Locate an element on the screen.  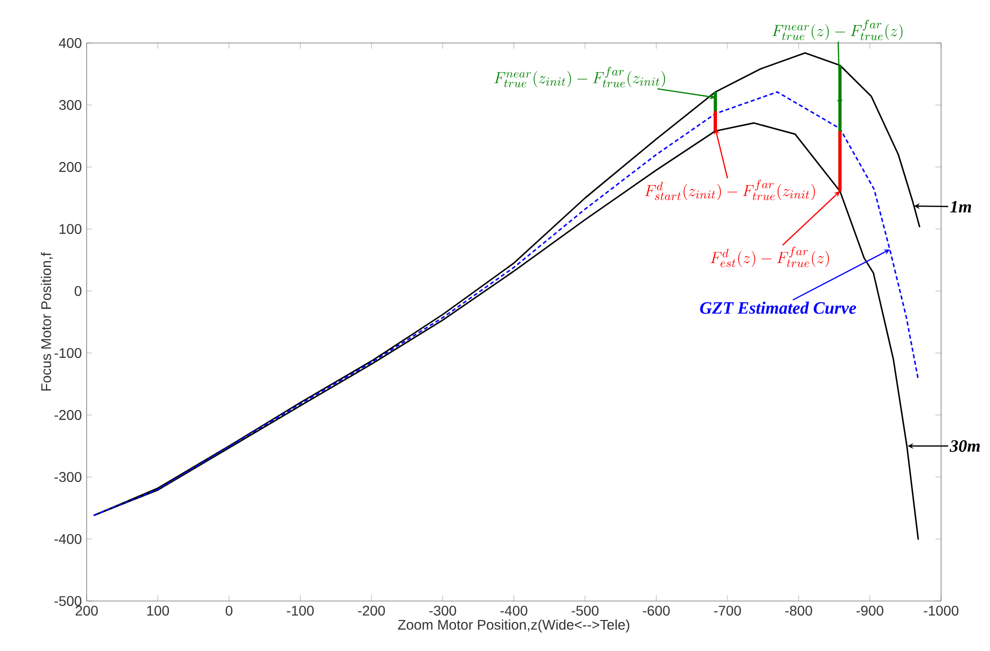
x-tick-label: -300 is located at coordinates (442, 611).